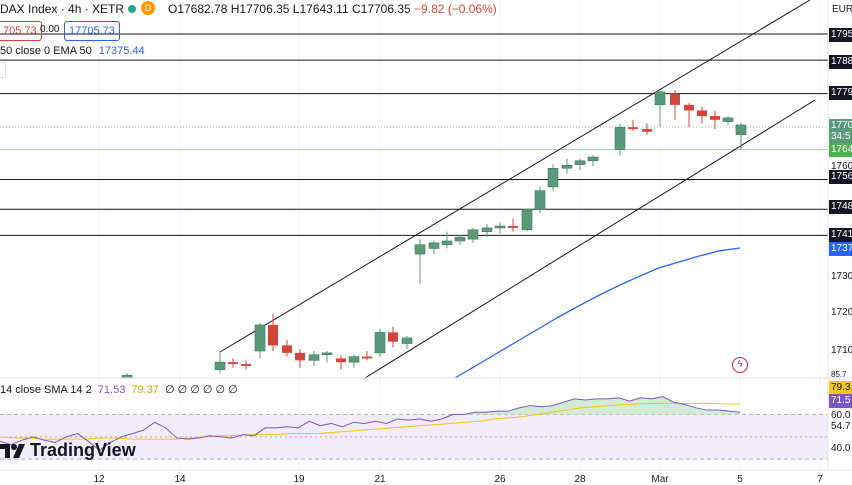 The image size is (852, 485). I want to click on ohlc-close: C17706.35, so click(381, 9).